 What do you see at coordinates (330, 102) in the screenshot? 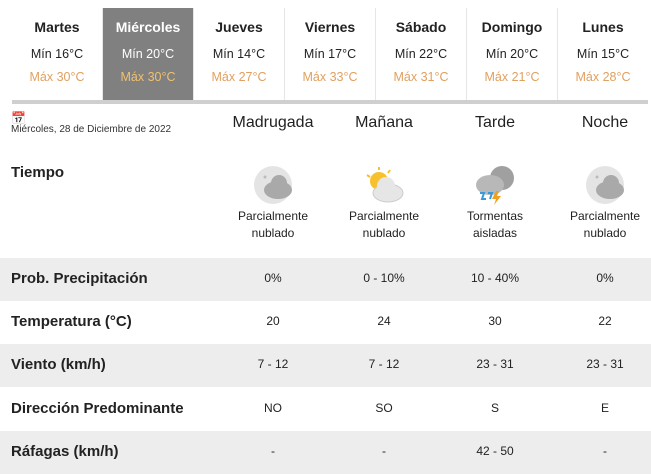
I see `divider` at bounding box center [330, 102].